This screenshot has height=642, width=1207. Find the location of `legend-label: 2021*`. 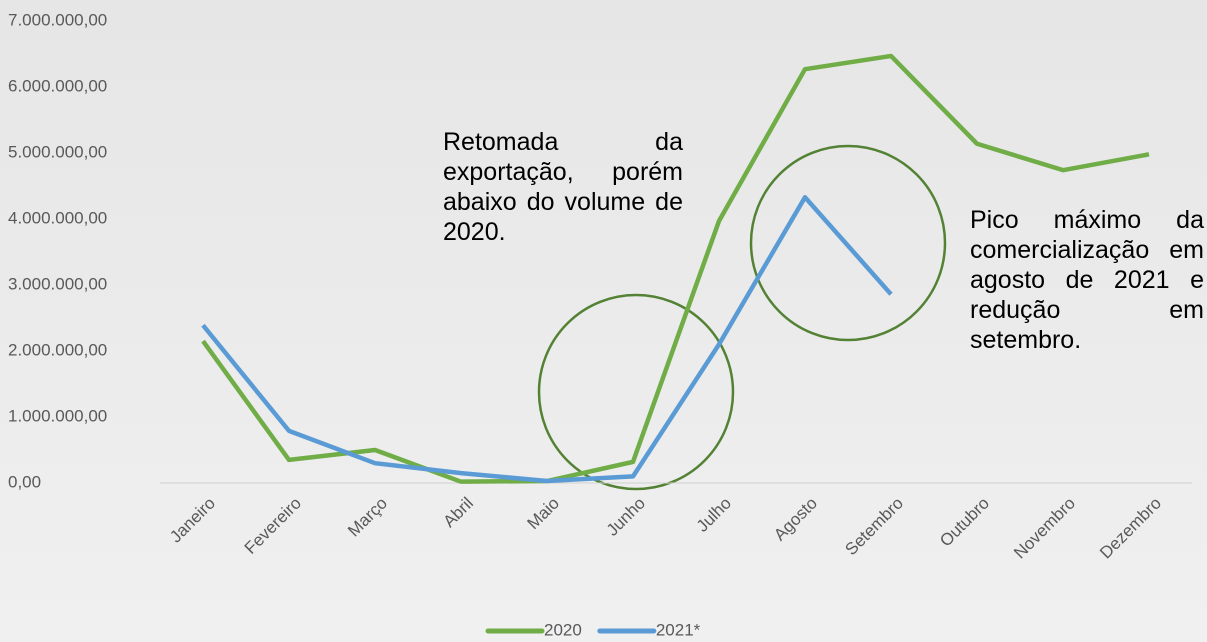

legend-label: 2021* is located at coordinates (678, 629).